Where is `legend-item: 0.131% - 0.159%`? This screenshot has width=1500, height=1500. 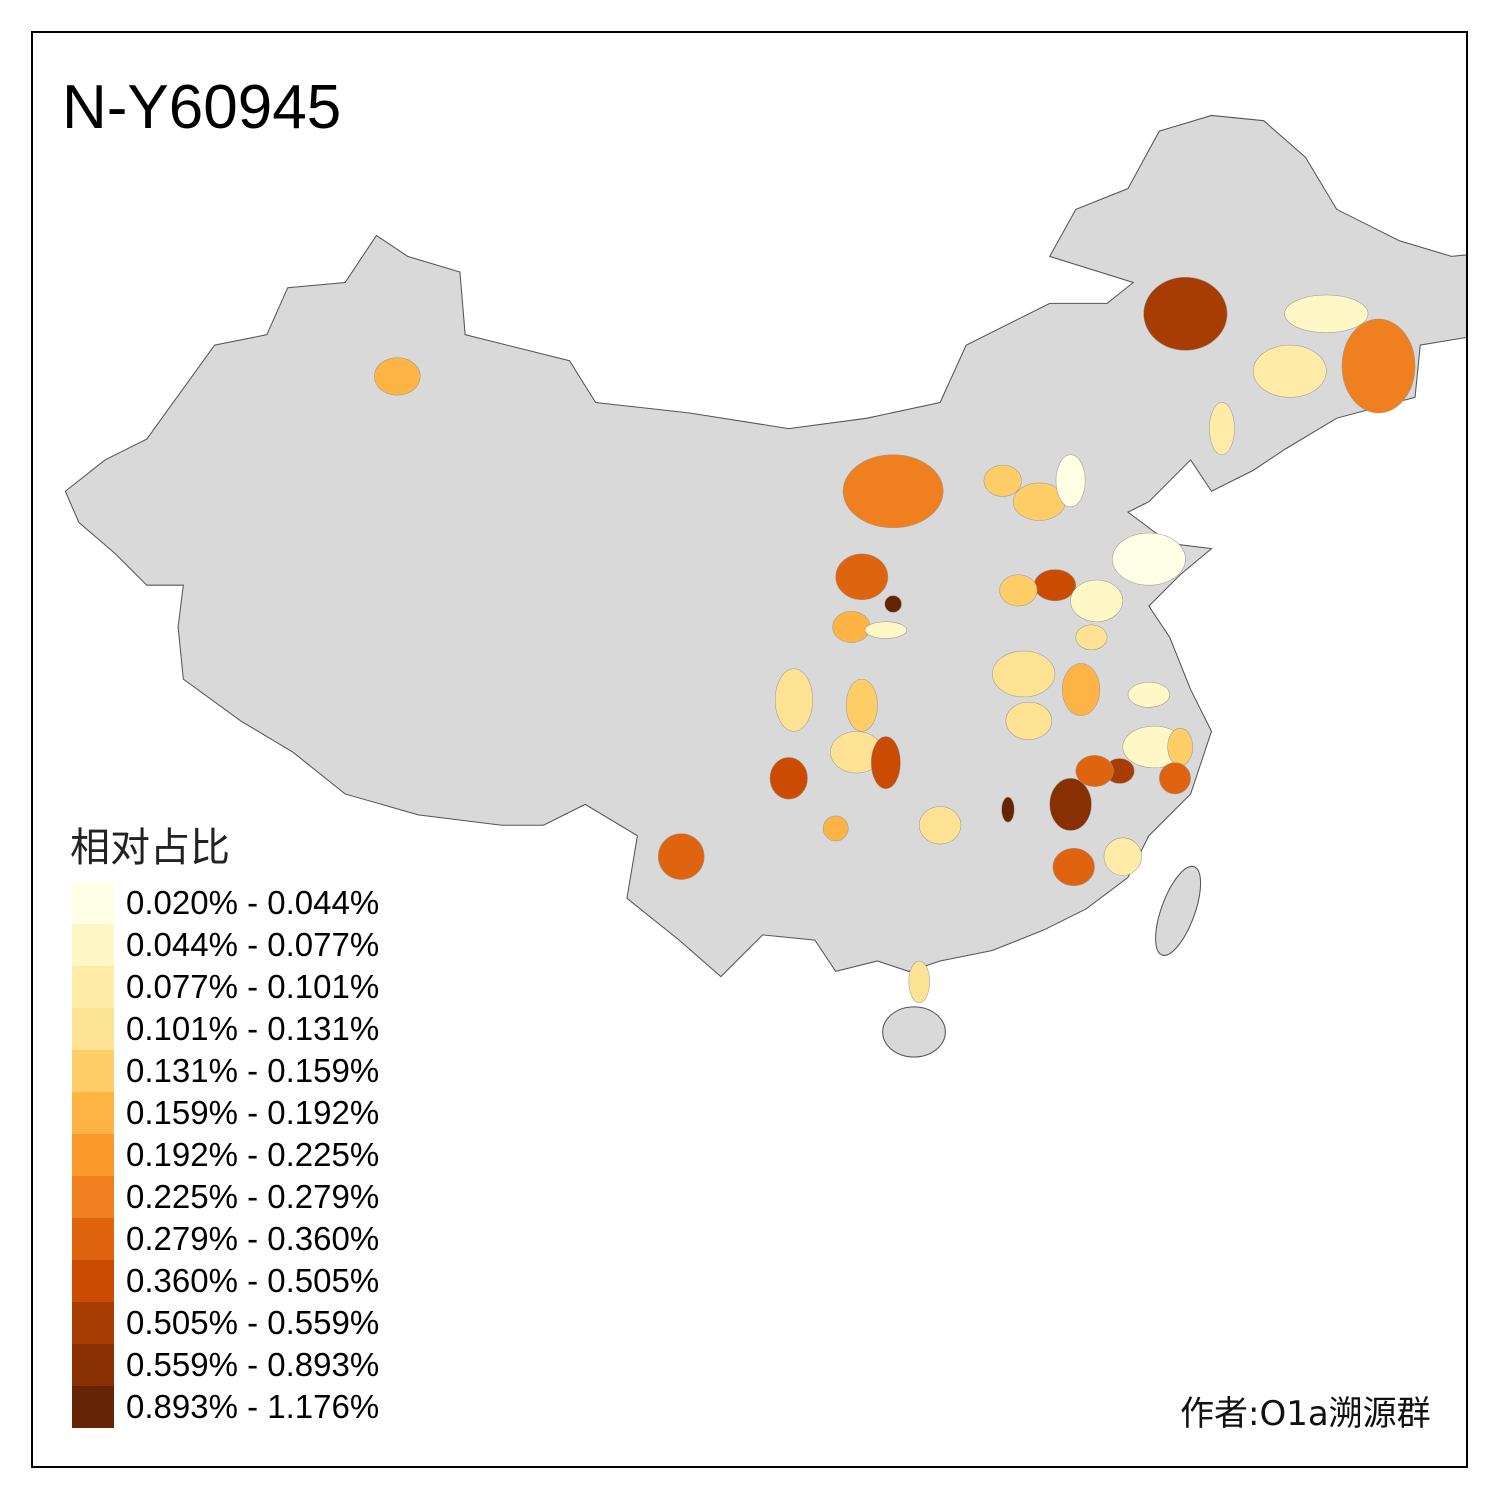 legend-item: 0.131% - 0.159% is located at coordinates (272, 1071).